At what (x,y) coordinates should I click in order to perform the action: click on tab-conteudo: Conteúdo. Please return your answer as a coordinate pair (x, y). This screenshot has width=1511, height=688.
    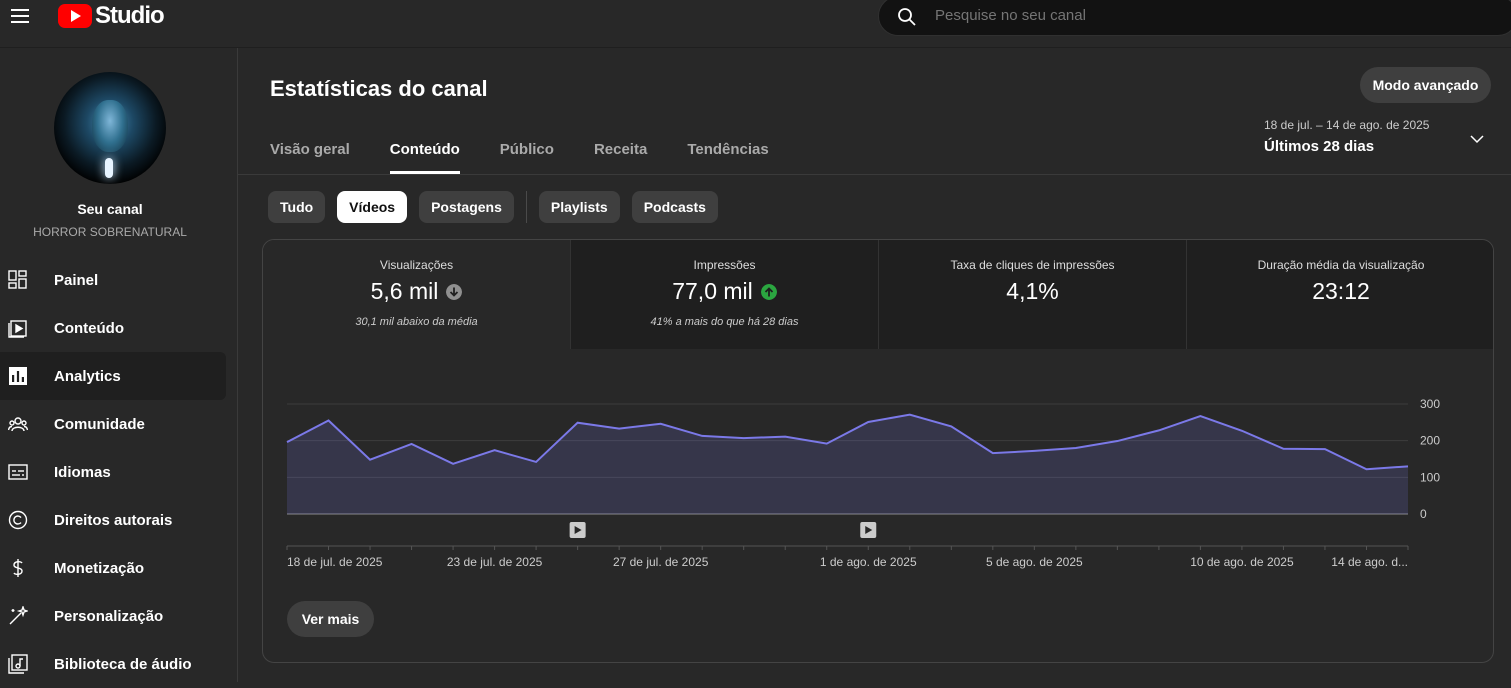
    Looking at the image, I should click on (424, 154).